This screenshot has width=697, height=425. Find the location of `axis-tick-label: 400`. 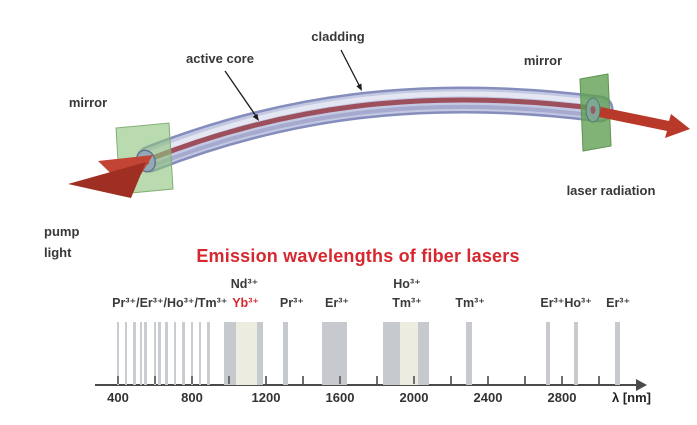

axis-tick-label: 400 is located at coordinates (118, 397).